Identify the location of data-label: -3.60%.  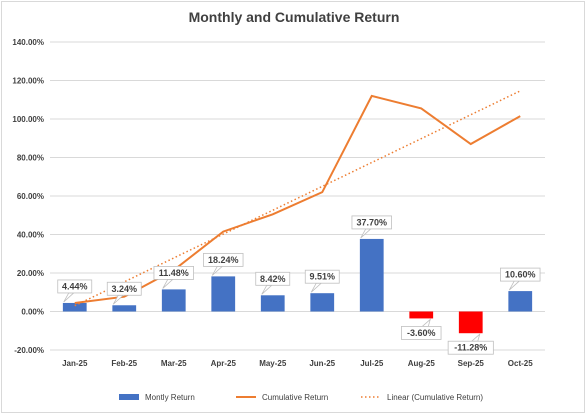
(421, 329).